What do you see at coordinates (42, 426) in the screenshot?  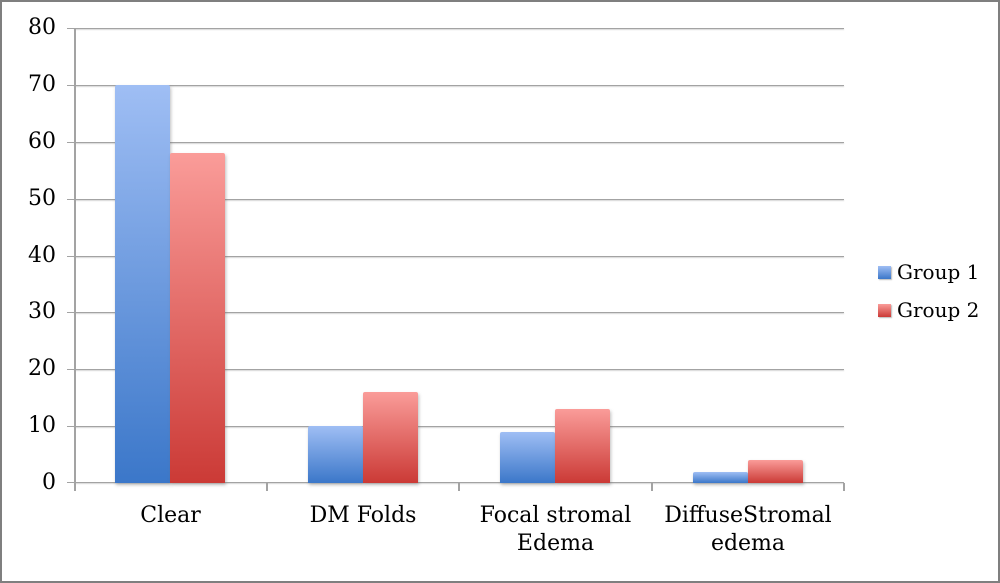 I see `y-axis-label-10: 10` at bounding box center [42, 426].